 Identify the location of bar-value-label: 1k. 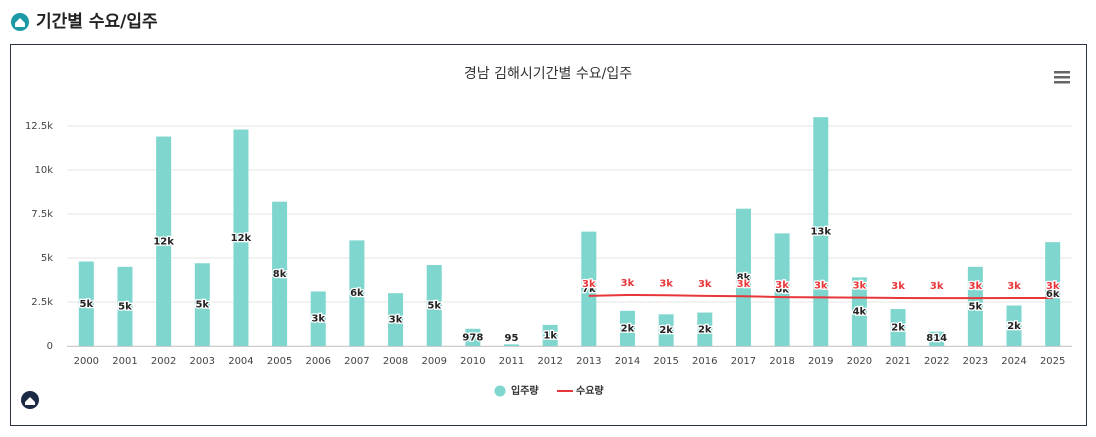
(550, 335).